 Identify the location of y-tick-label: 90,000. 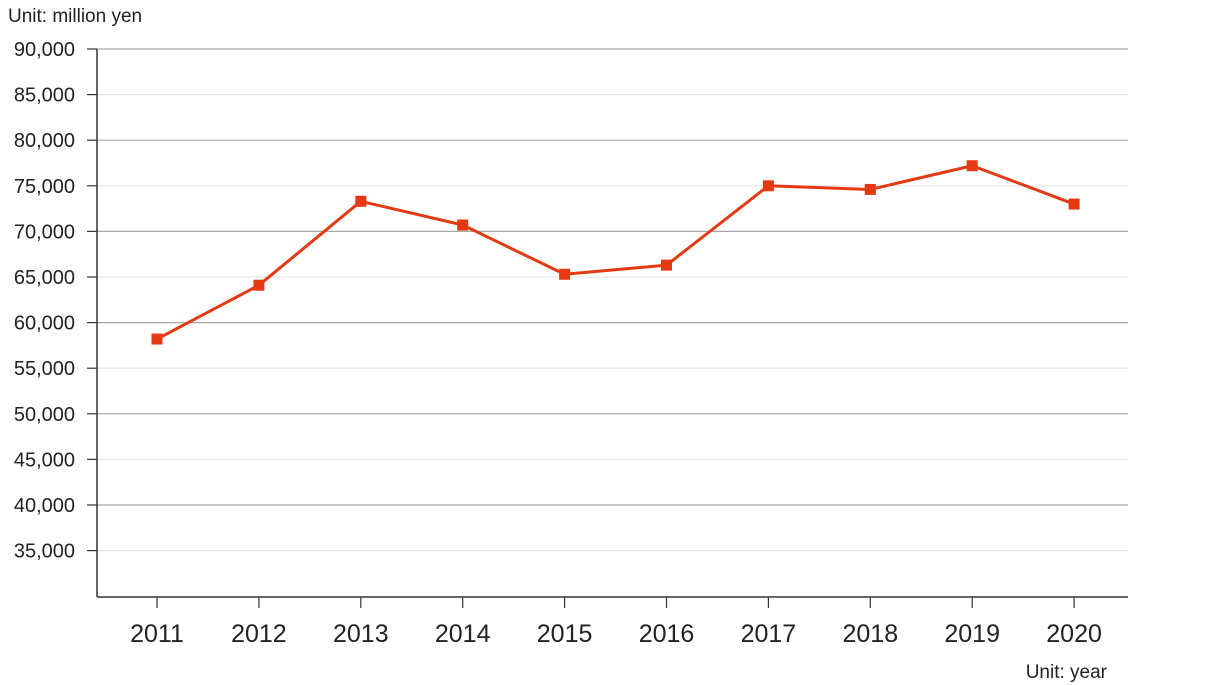
(44, 50).